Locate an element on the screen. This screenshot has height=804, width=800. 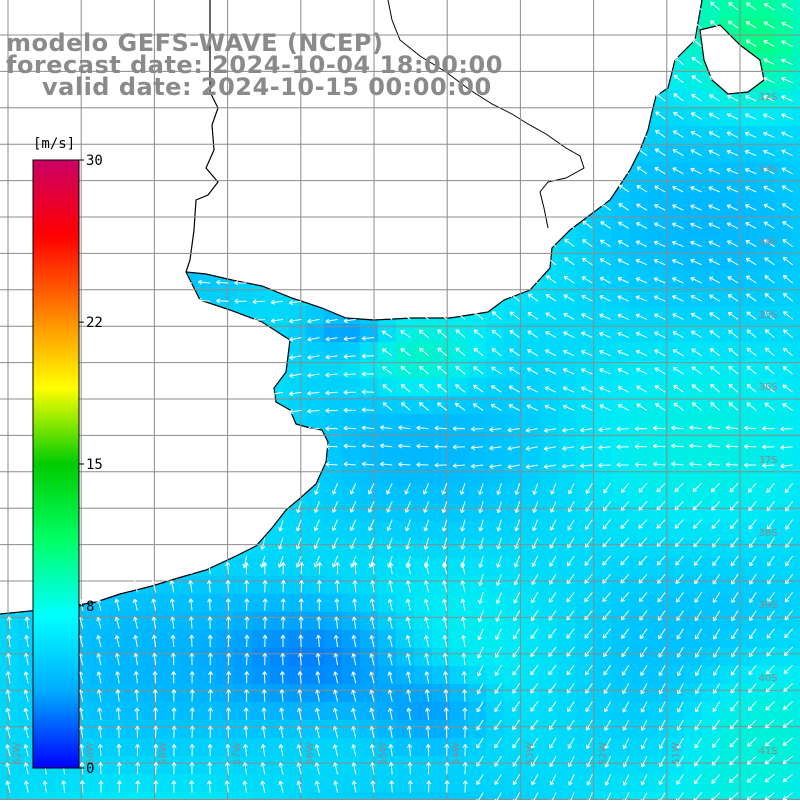
lon-label: 57W is located at coordinates (237, 753).